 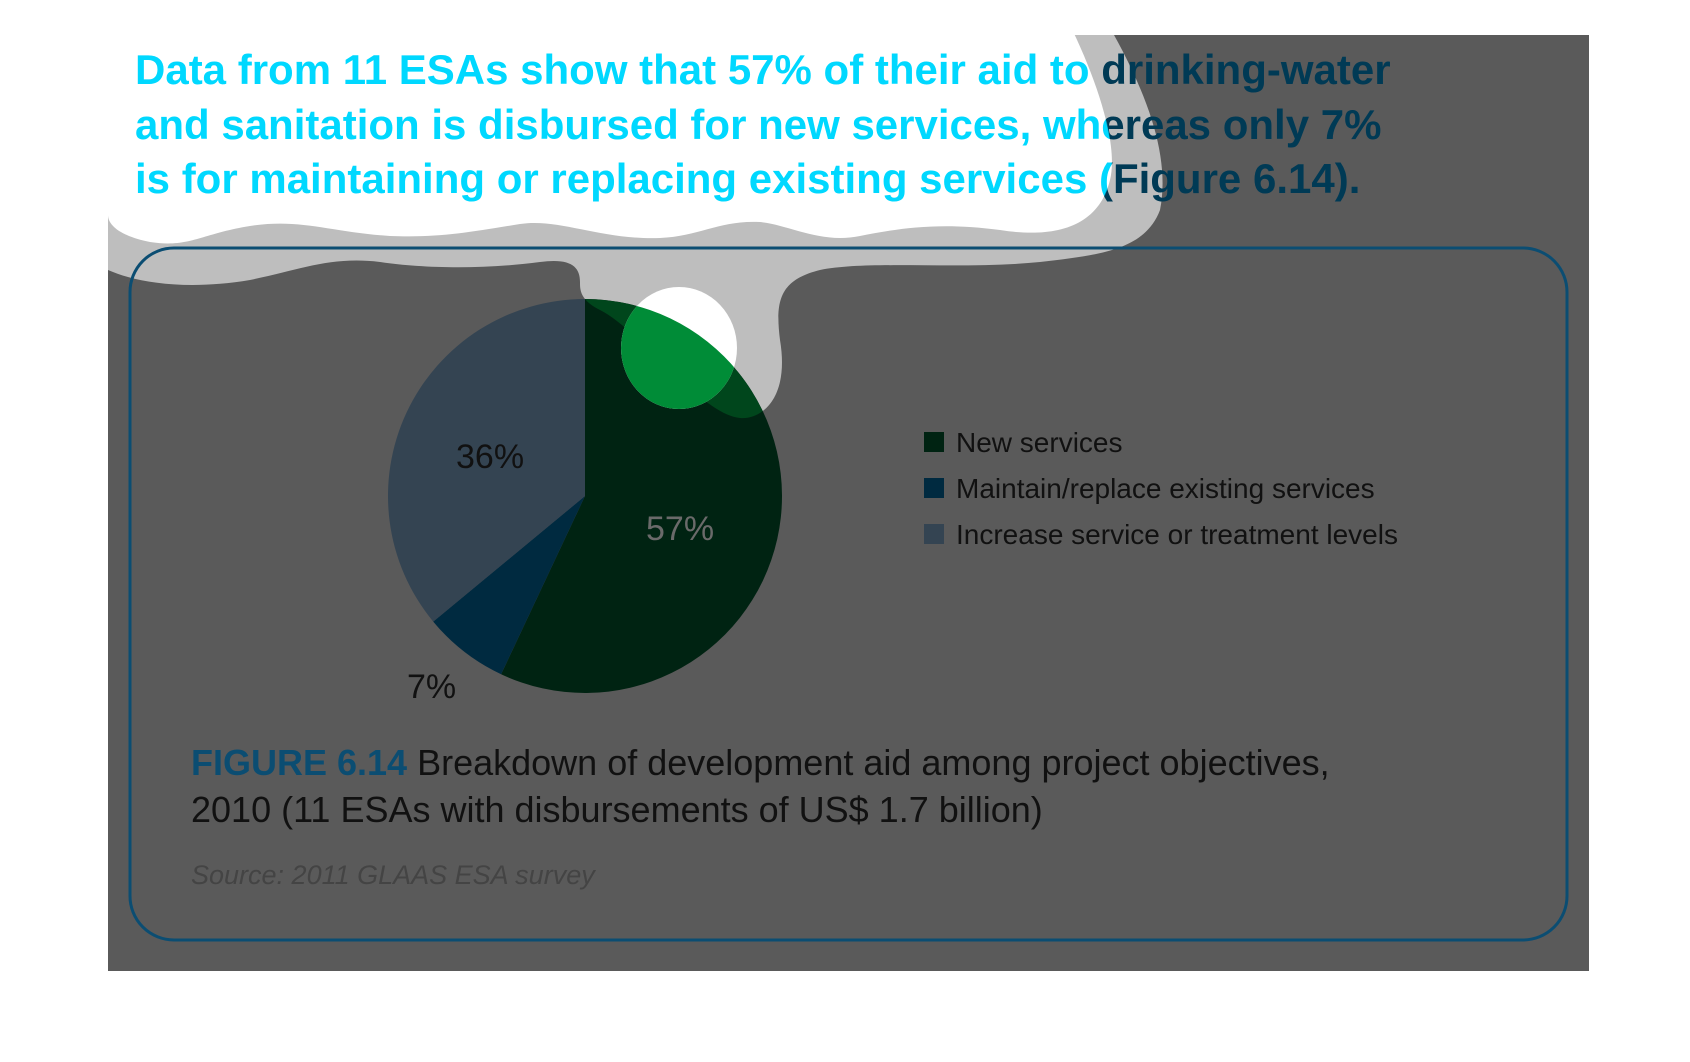 What do you see at coordinates (1177, 534) in the screenshot?
I see `legend-label-increase: Increase service or treatment levels` at bounding box center [1177, 534].